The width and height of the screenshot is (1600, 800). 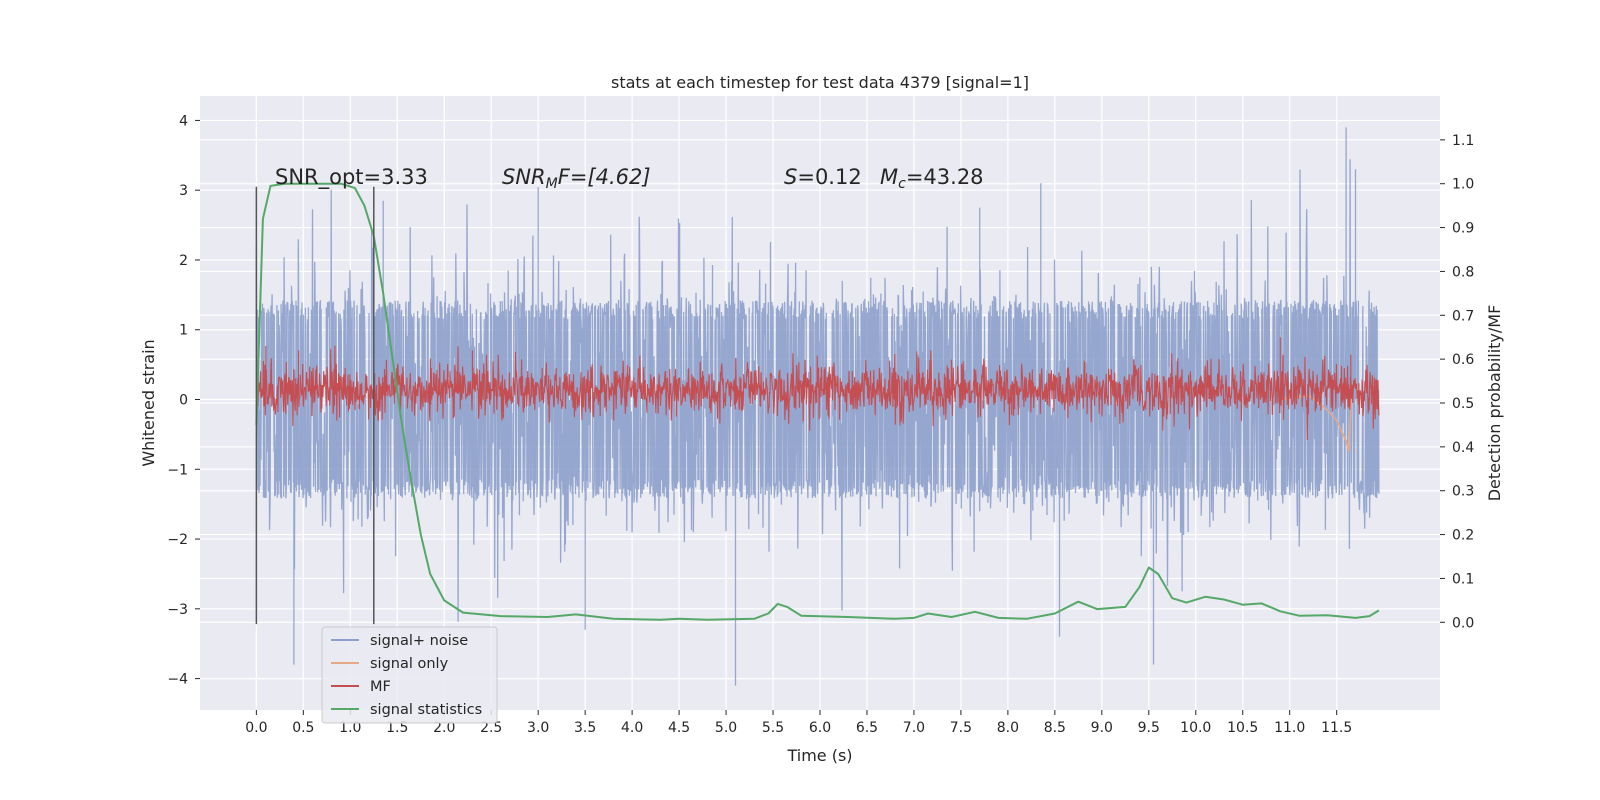 What do you see at coordinates (380, 687) in the screenshot?
I see `legend-label-mf: MF` at bounding box center [380, 687].